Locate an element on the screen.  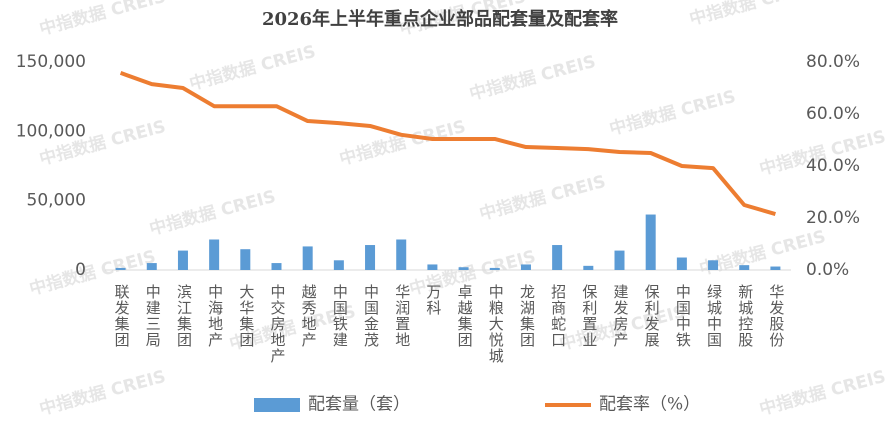
x-tick-label: 绿城中国 is located at coordinates (714, 316).